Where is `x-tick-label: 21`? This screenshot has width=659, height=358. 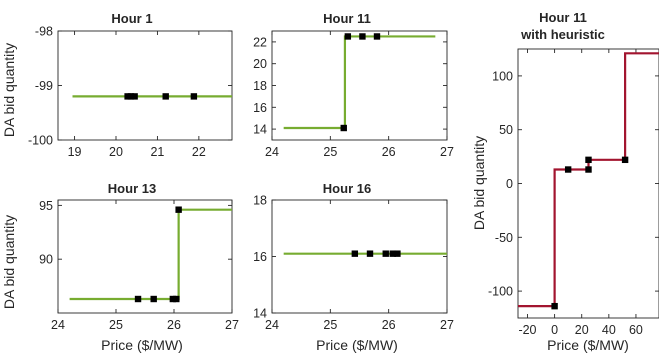
x-tick-label: 21 is located at coordinates (157, 152).